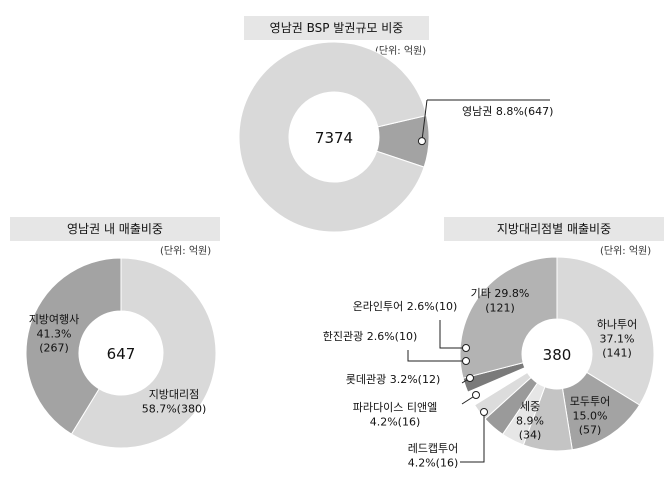 The image size is (671, 496). I want to click on chart3-slice-label-6-line: 한진관광 2.6%(10), so click(370, 336).